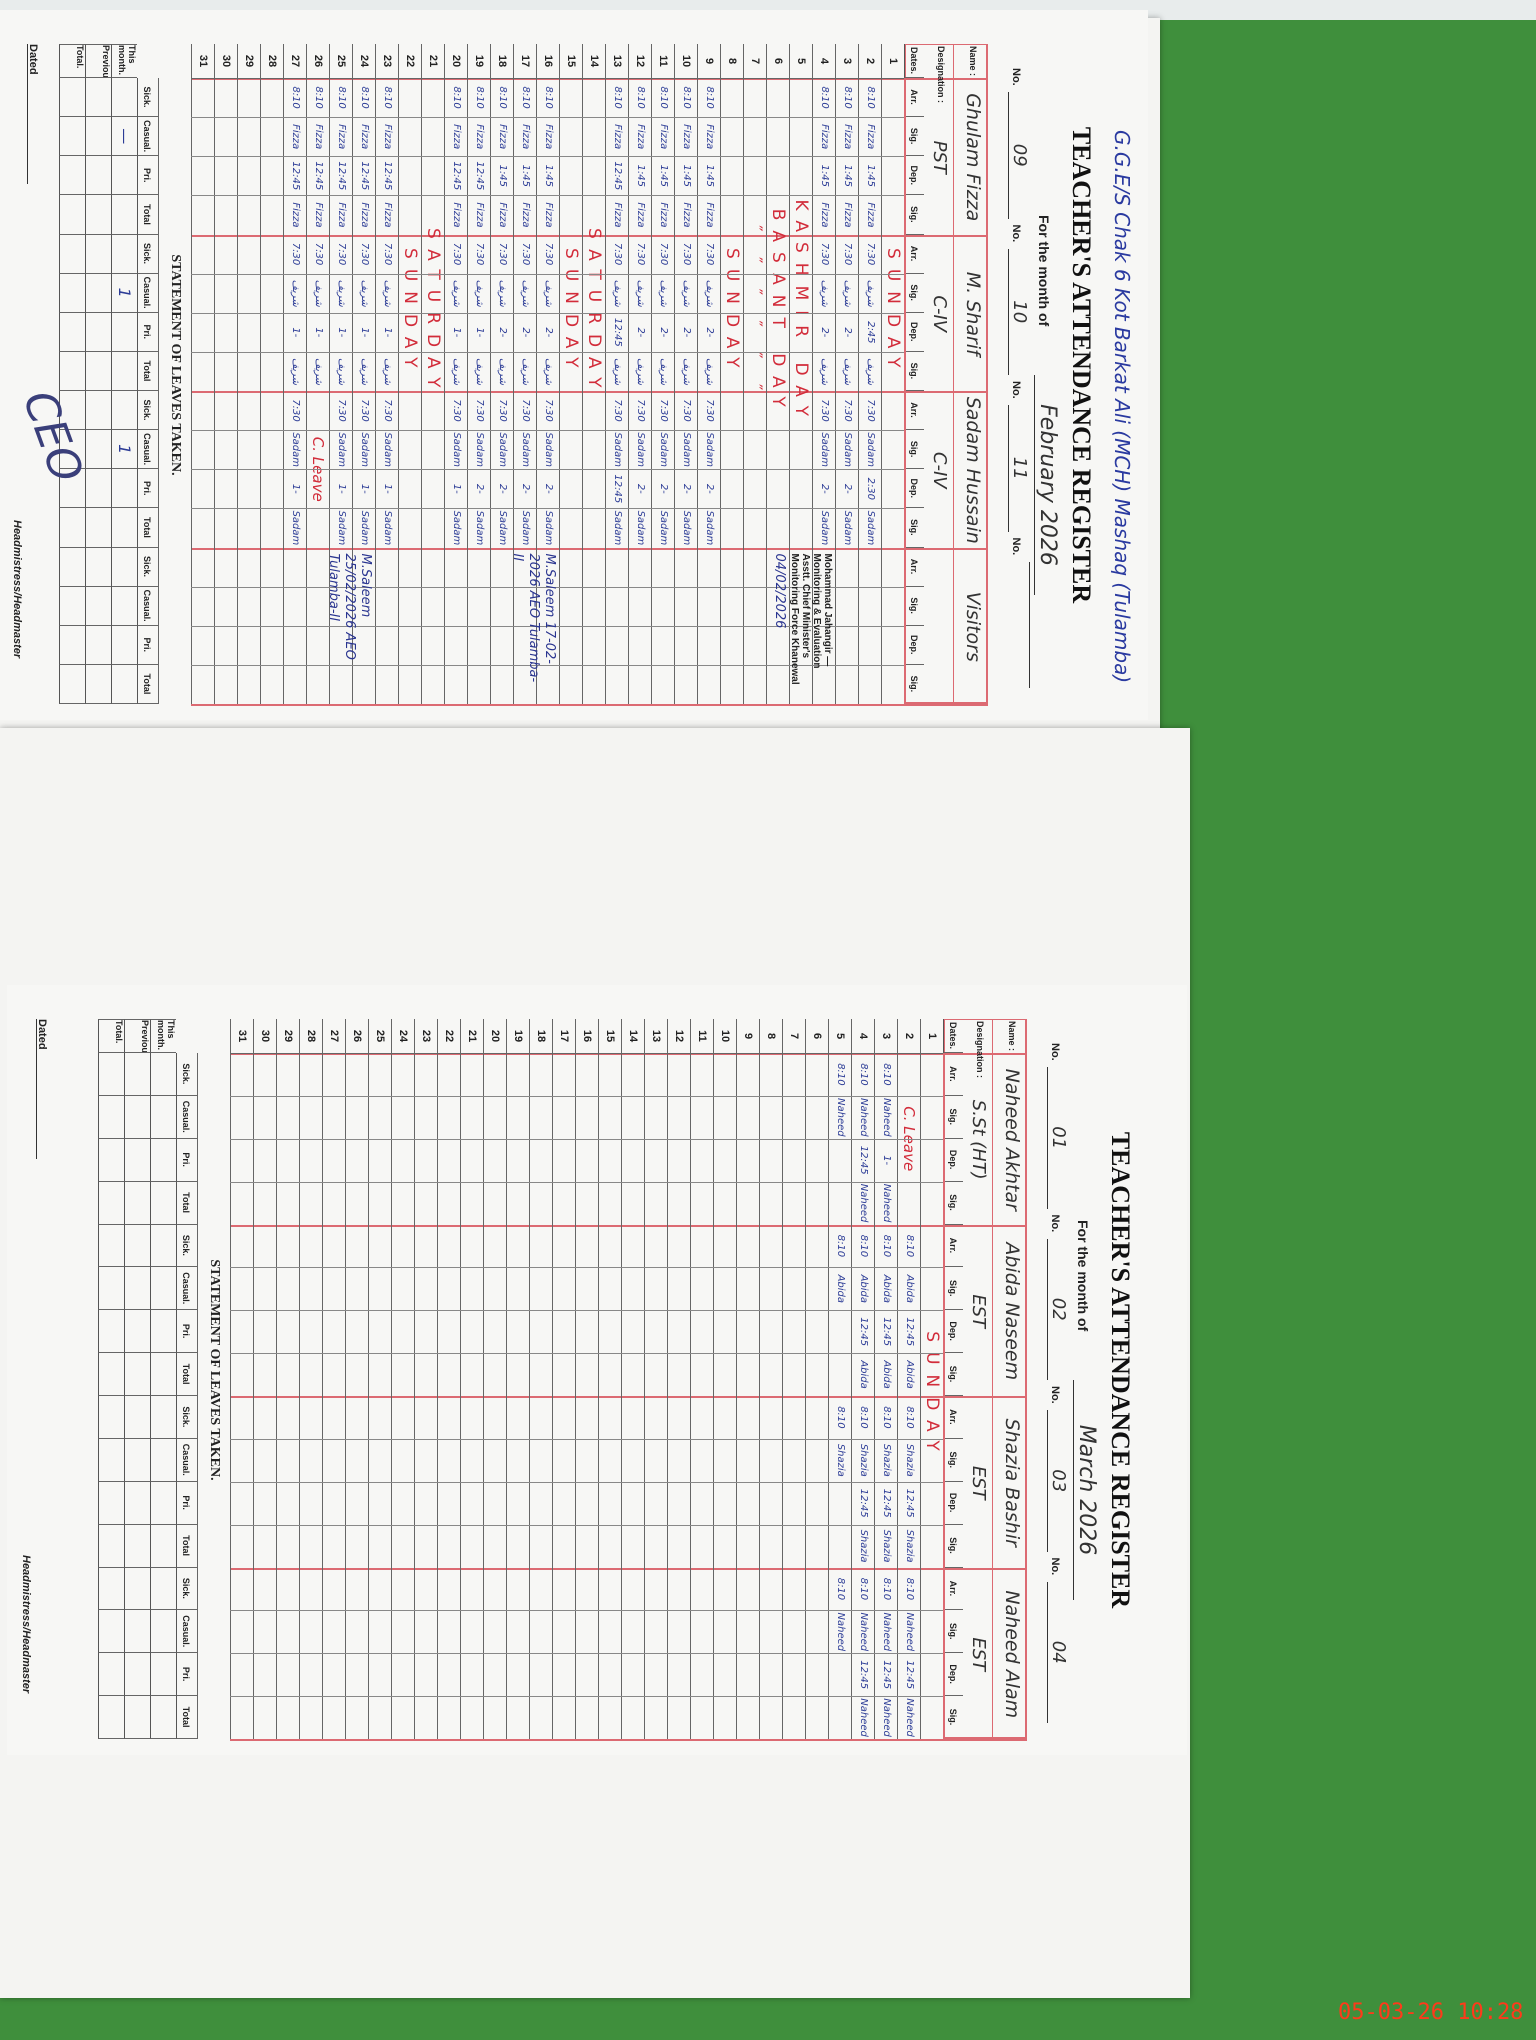  Describe the element at coordinates (847, 61) in the screenshot. I see `row-date: 3` at that location.